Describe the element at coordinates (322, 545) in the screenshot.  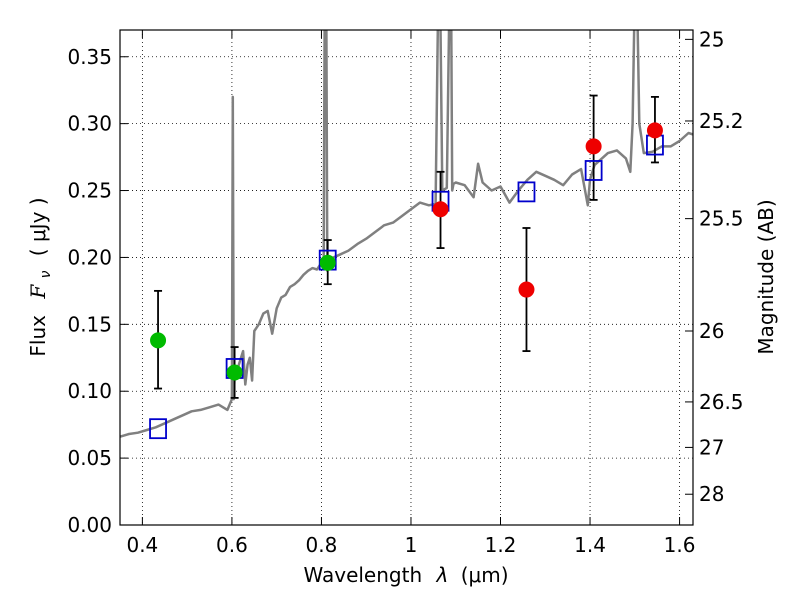
I see `x-tick-label: 0.8` at that location.